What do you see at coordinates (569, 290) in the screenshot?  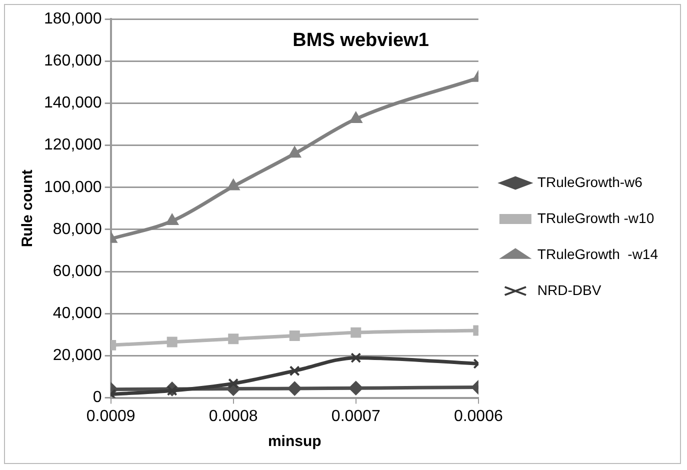 I see `legend-label: NRD-DBV` at bounding box center [569, 290].